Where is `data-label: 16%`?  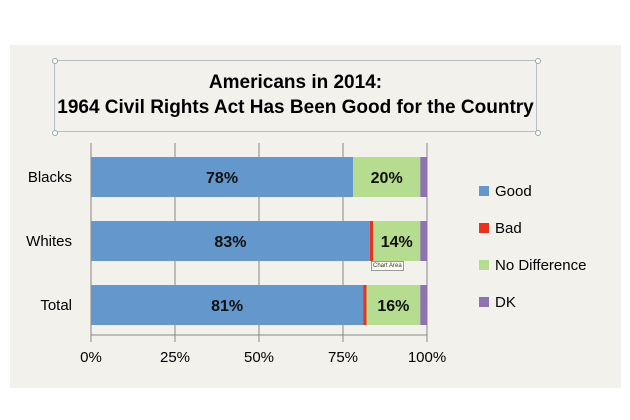 data-label: 16% is located at coordinates (393, 306).